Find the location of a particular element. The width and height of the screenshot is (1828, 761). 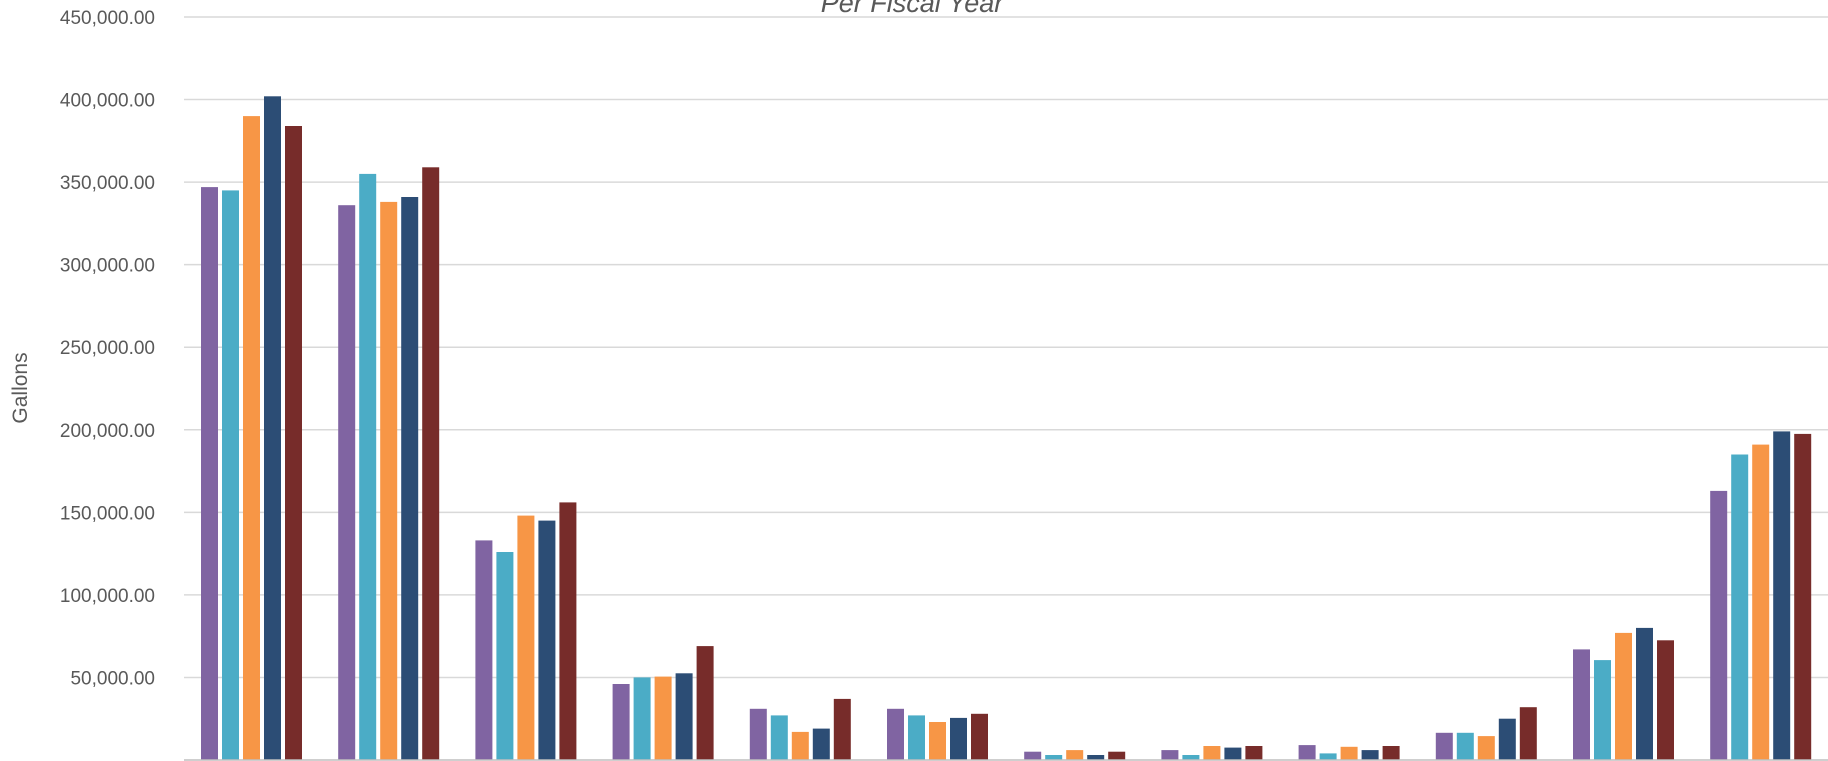

y-tick-label: 300,000.00 is located at coordinates (107, 266).